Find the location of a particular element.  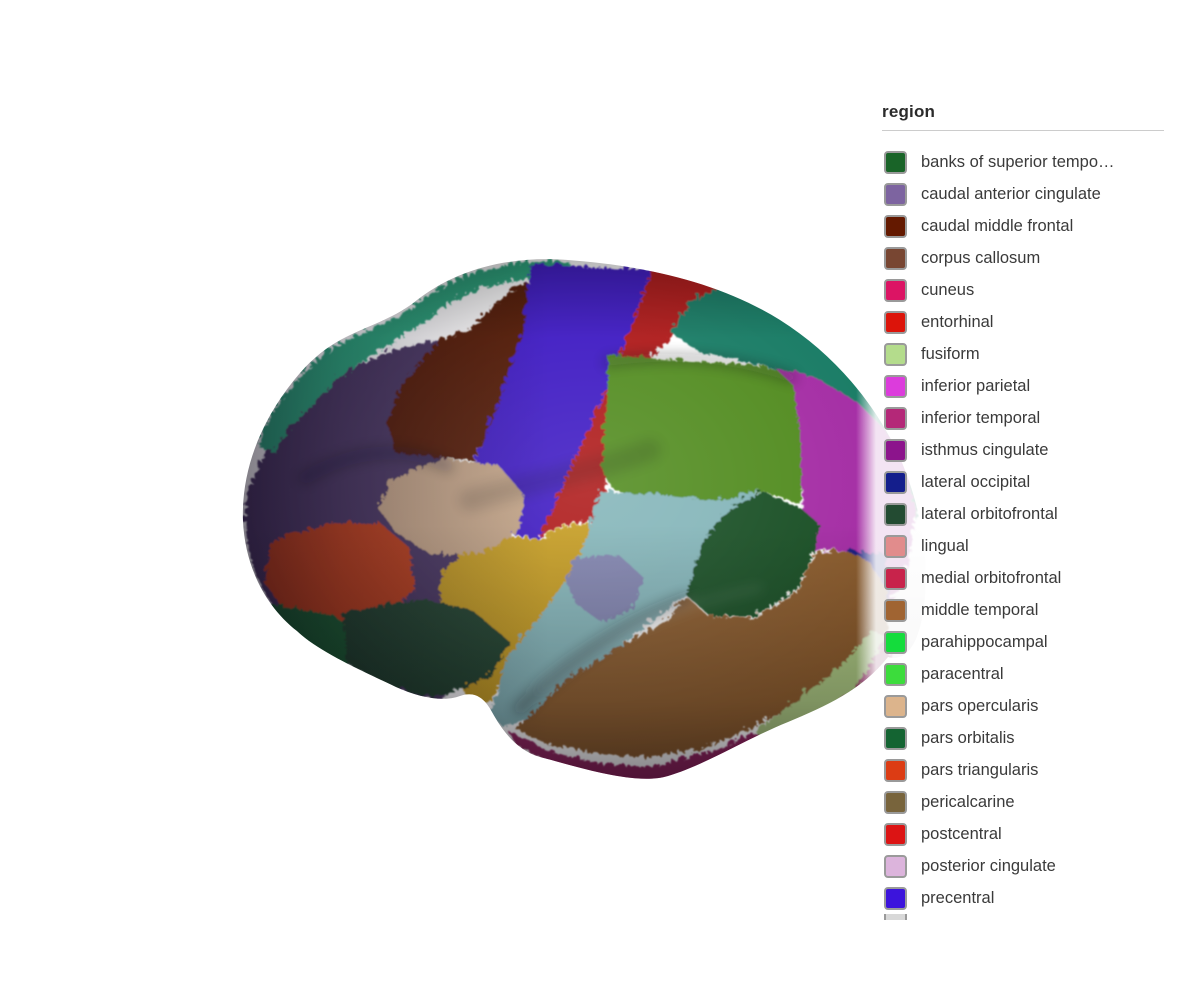

legend-item: lateral orbitofrontal is located at coordinates (1027, 514).